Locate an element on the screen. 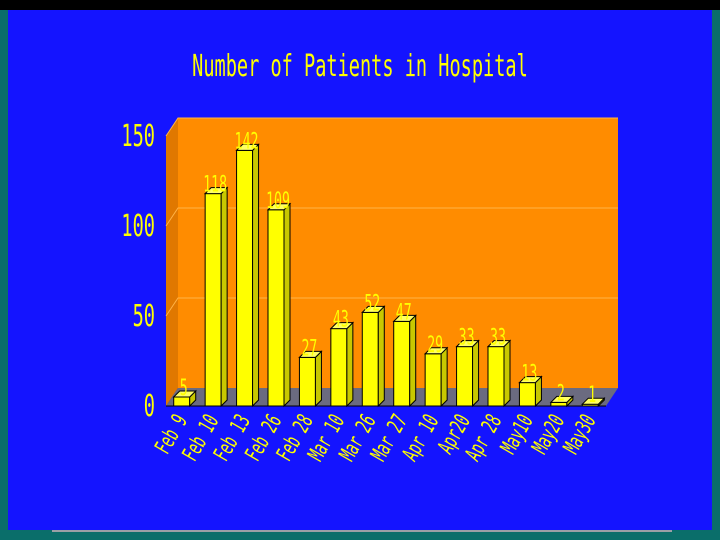  data-label: 1 is located at coordinates (592, 395).